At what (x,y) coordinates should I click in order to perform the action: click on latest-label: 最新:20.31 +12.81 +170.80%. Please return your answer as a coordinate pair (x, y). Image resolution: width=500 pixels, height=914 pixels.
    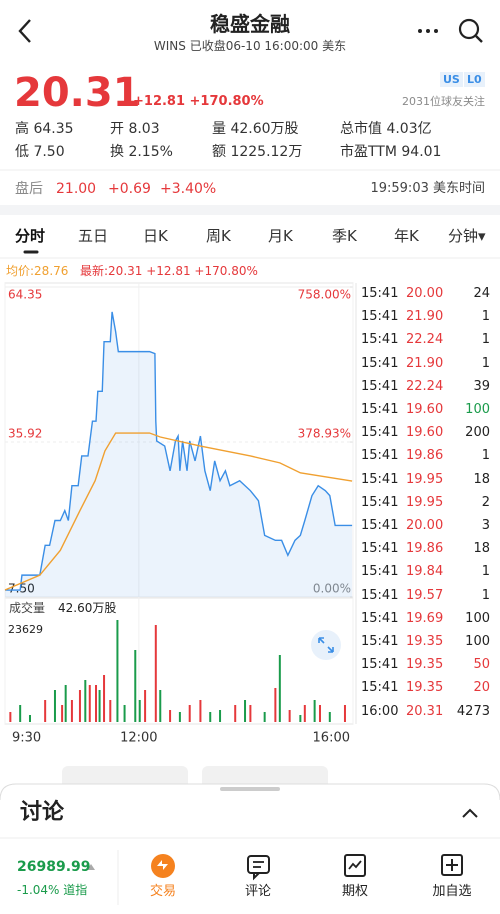
    Looking at the image, I should click on (169, 271).